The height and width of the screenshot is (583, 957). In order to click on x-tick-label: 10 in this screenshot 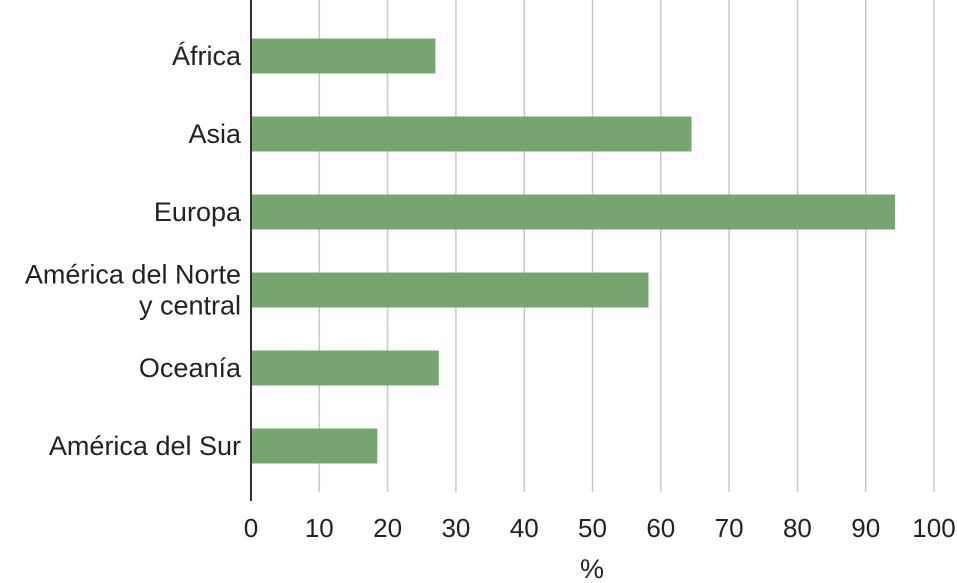, I will do `click(319, 528)`.